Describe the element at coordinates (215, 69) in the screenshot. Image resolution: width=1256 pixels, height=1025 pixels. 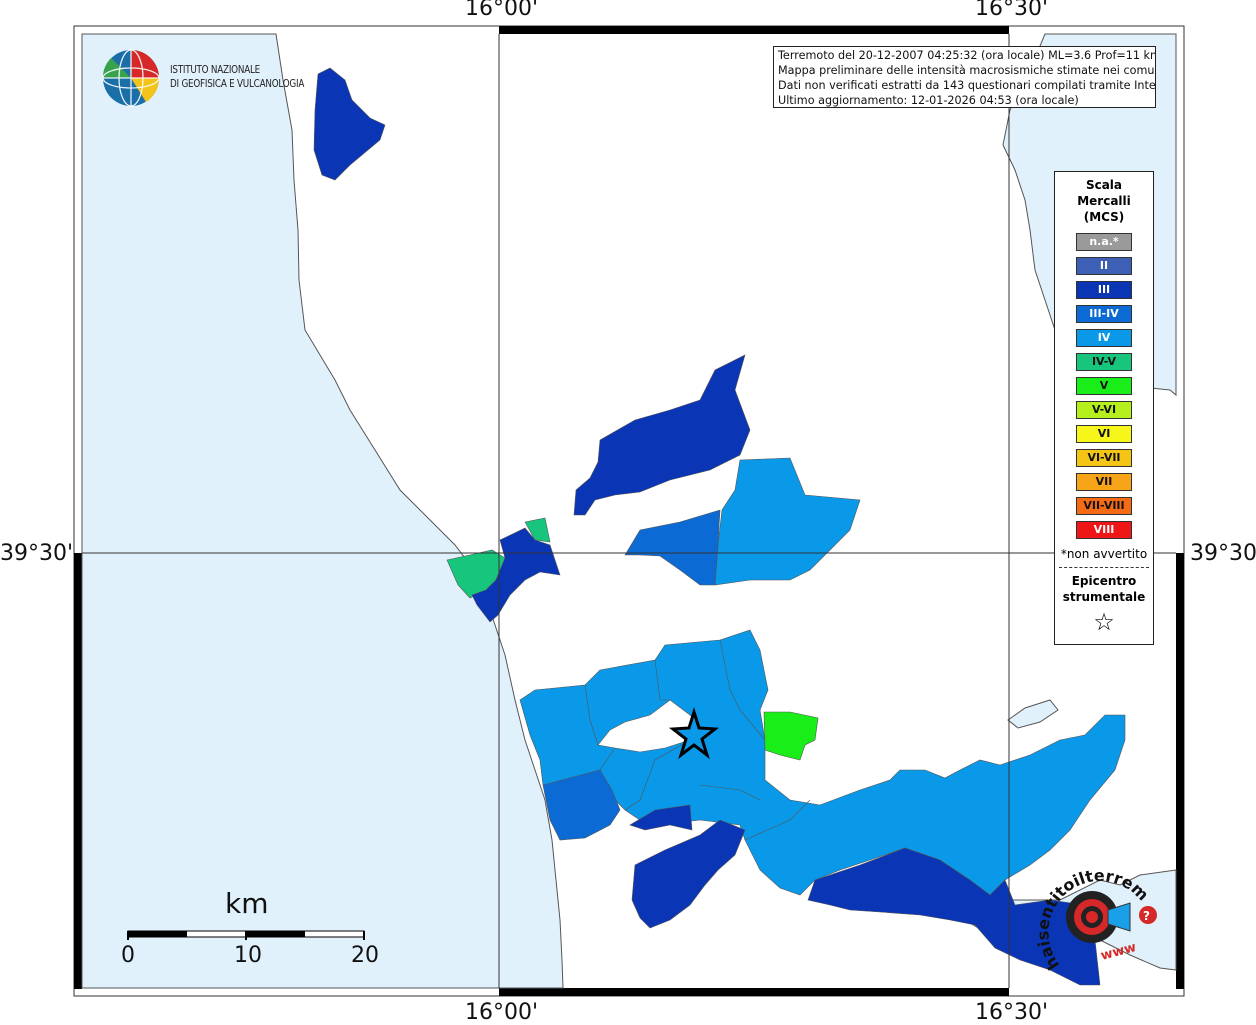
I see `institute-line1: ISTITUTO NAZIONALE` at that location.